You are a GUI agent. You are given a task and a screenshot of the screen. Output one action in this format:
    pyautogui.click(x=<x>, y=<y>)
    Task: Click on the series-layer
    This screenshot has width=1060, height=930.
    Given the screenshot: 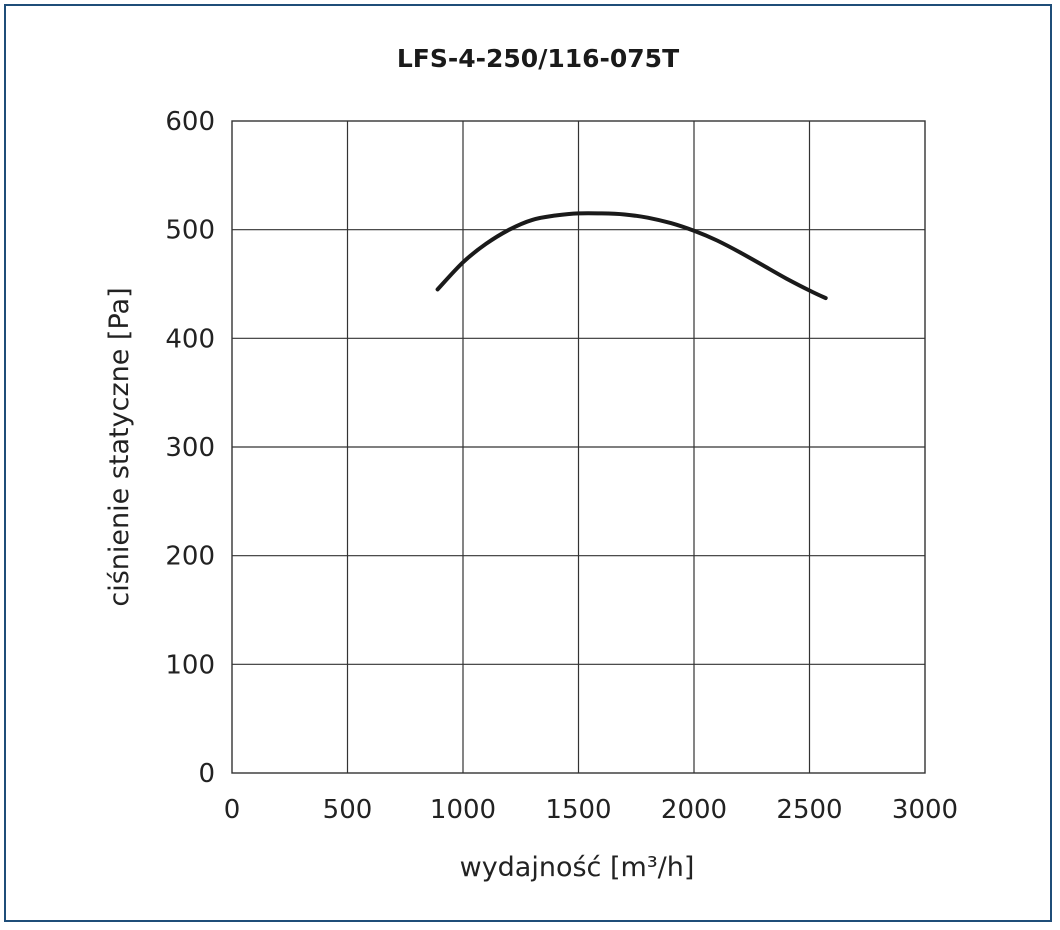 What is the action you would take?
    pyautogui.click(x=631, y=256)
    